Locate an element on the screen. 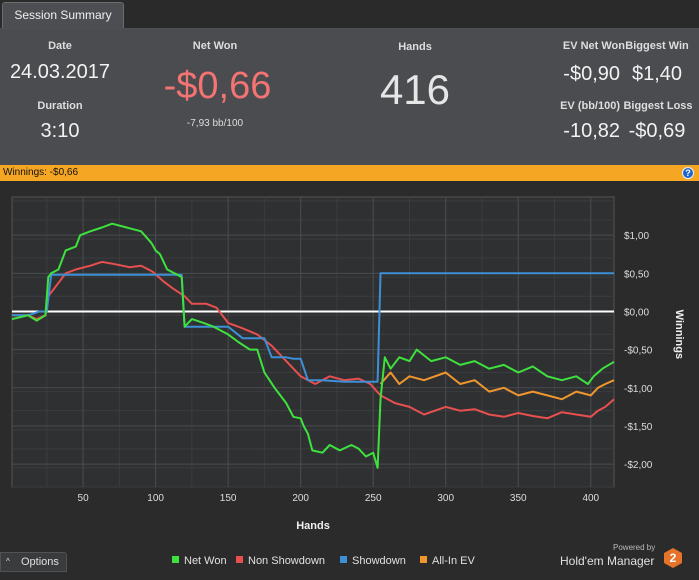 The width and height of the screenshot is (699, 580). legend-label-net-won: Net Won is located at coordinates (205, 561).